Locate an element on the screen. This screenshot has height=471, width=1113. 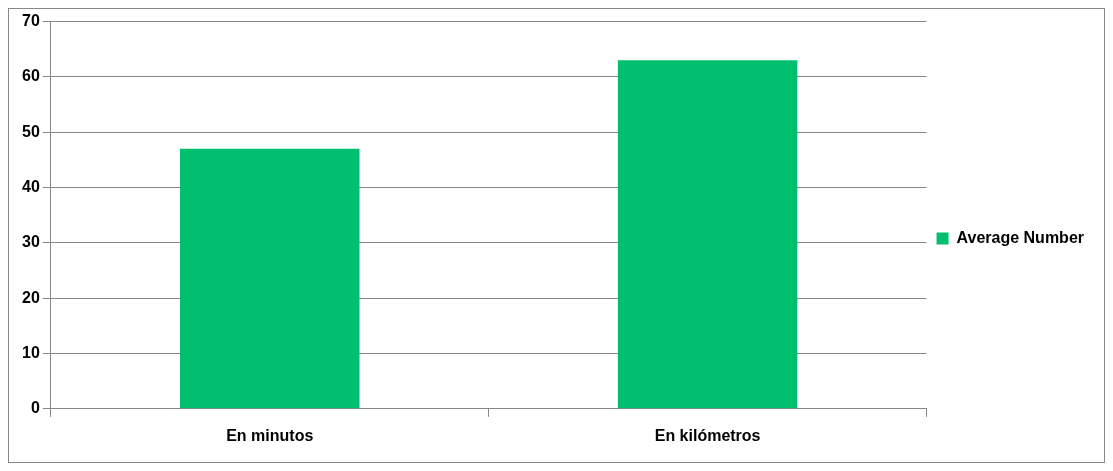
x-tick-label: En minutos is located at coordinates (270, 435).